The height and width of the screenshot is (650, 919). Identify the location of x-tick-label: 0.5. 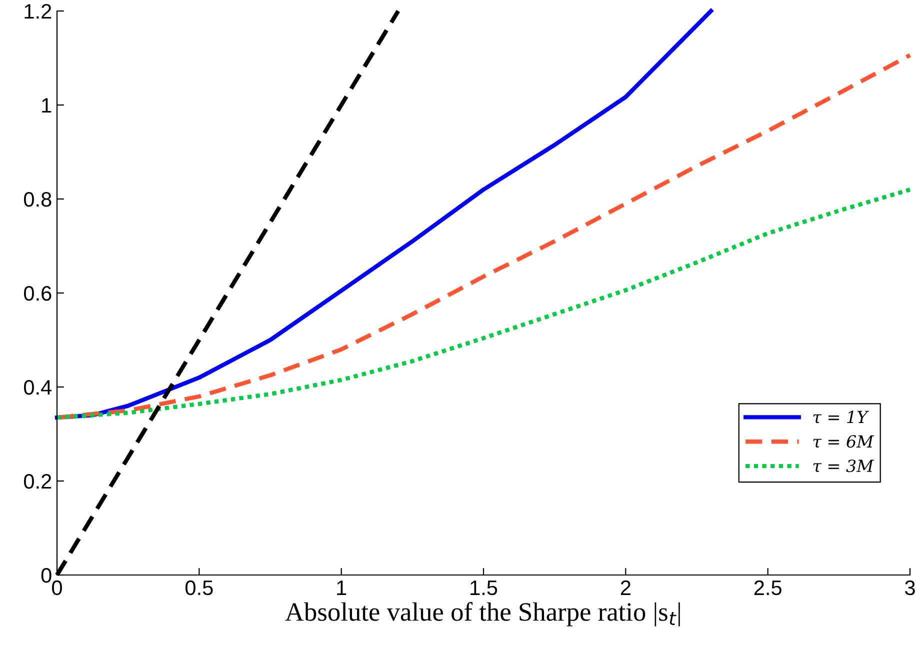
(199, 588).